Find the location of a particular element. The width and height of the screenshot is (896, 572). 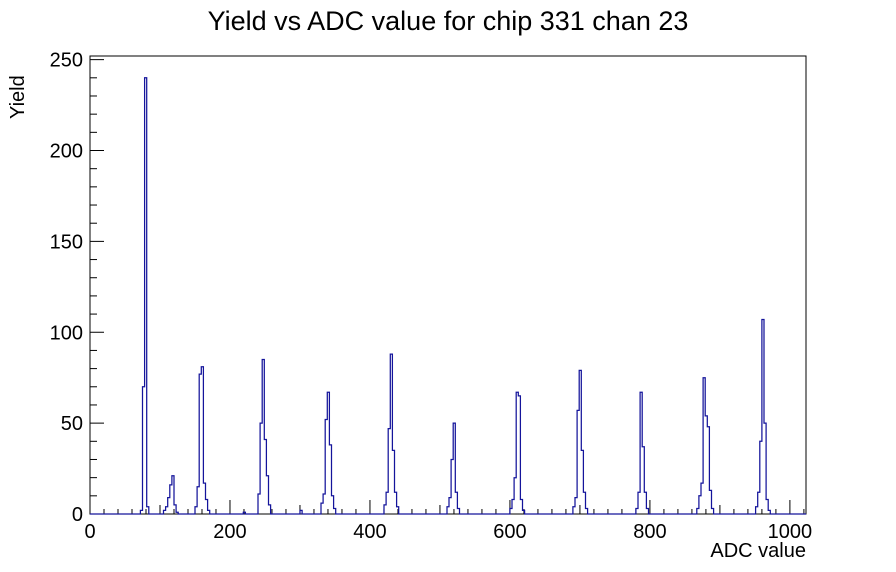

svg-text: 50 is located at coordinates (72, 424).